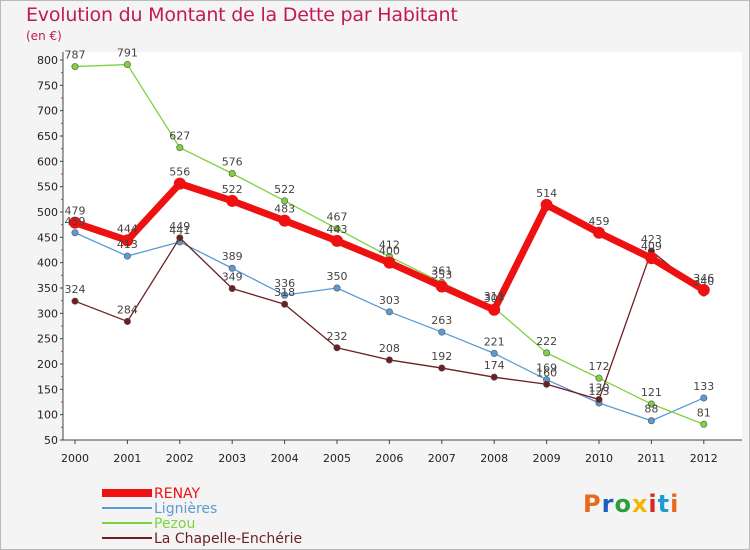 This screenshot has width=750, height=550. Describe the element at coordinates (285, 458) in the screenshot. I see `x-tick-label: 2004` at that location.